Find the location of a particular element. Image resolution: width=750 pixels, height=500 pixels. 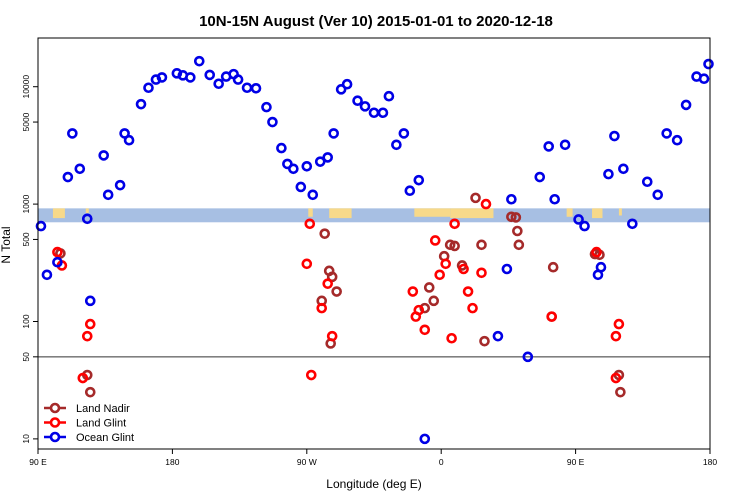

legend-item: Land Nadir is located at coordinates (87, 408).